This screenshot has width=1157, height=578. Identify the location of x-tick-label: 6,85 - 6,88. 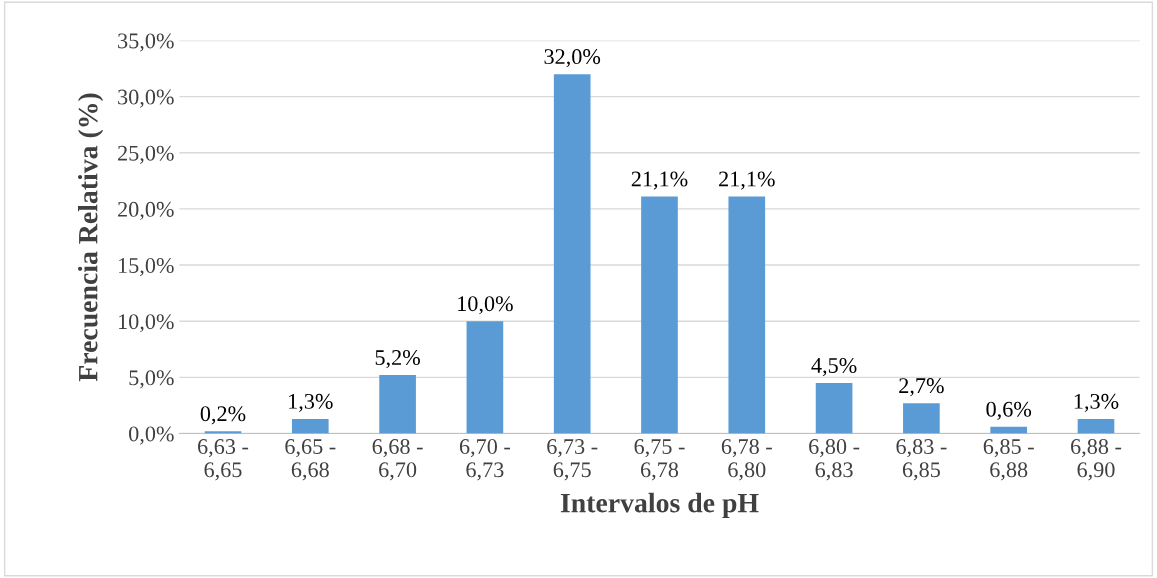
(1008, 460).